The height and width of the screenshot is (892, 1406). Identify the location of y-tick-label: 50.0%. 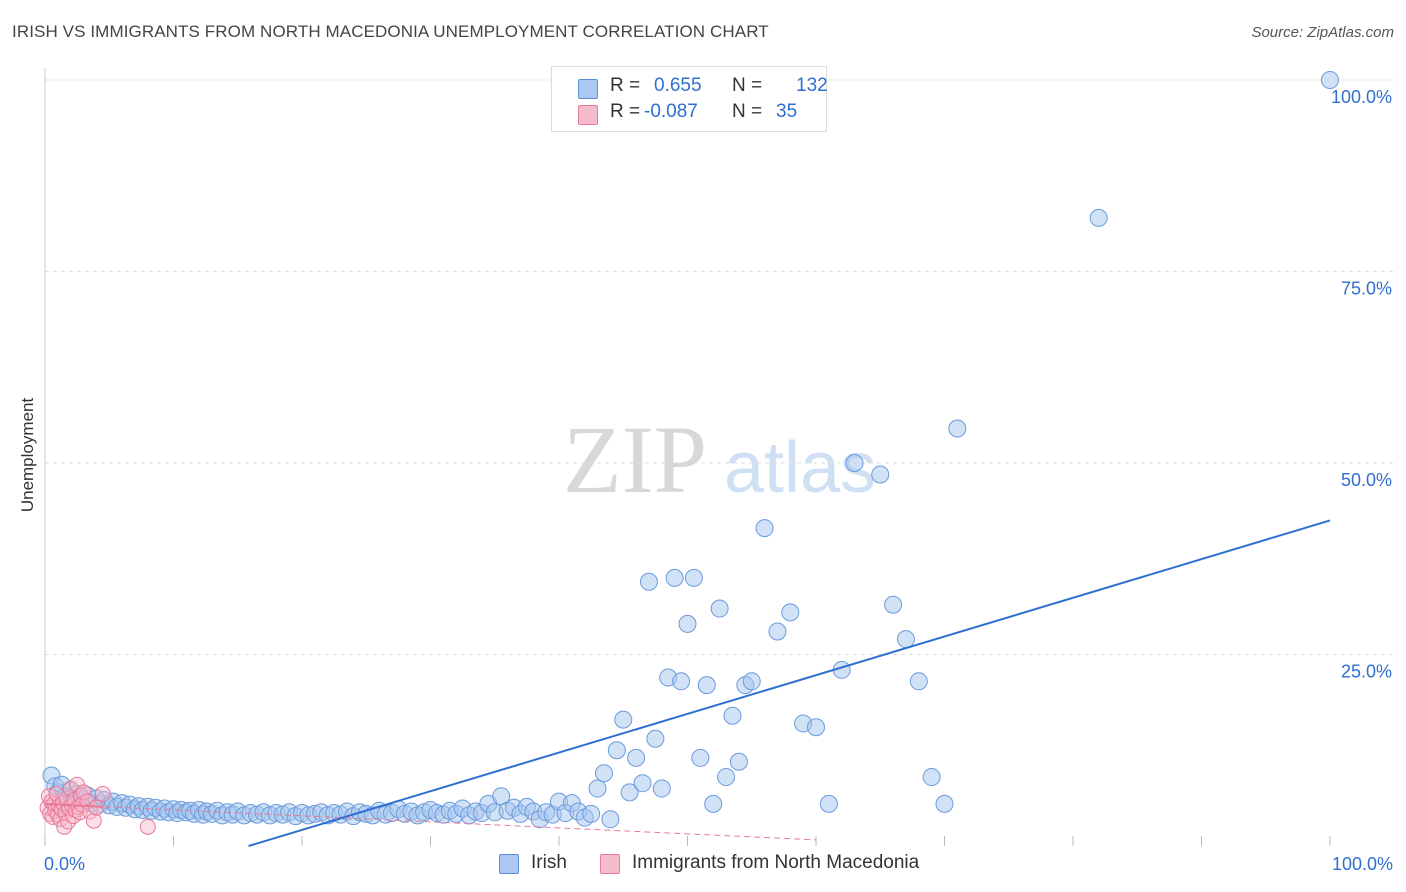
(1366, 480).